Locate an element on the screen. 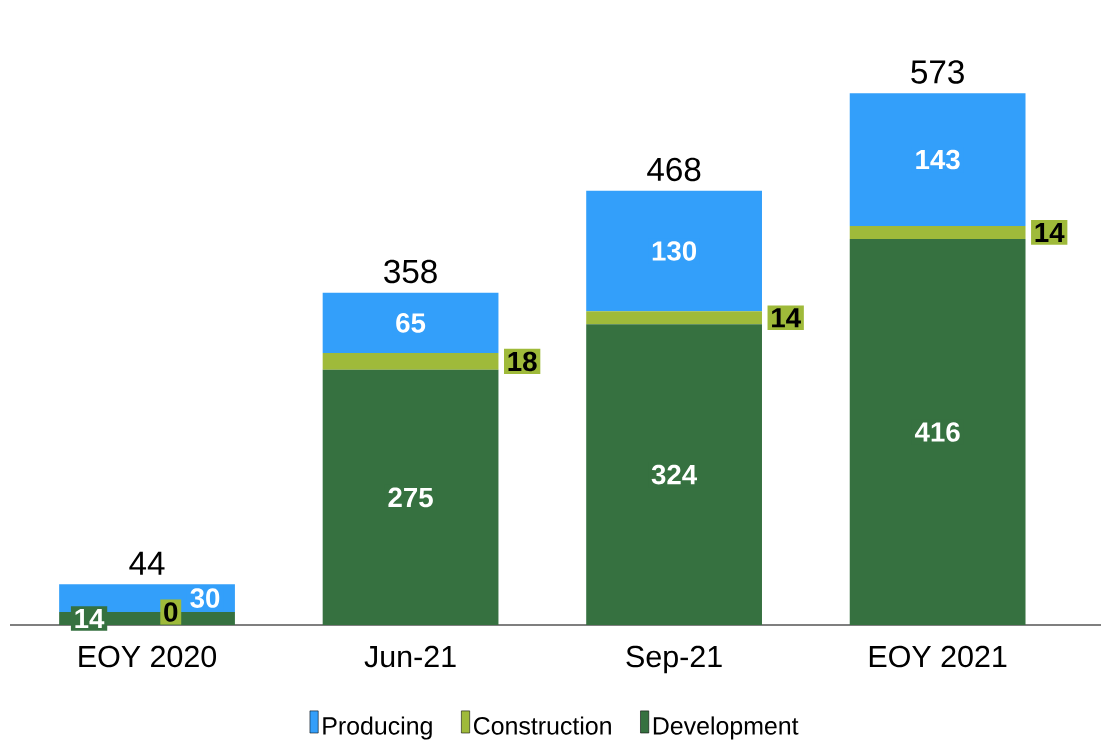 Image resolution: width=1101 pixels, height=747 pixels. data-label: 324 is located at coordinates (674, 474).